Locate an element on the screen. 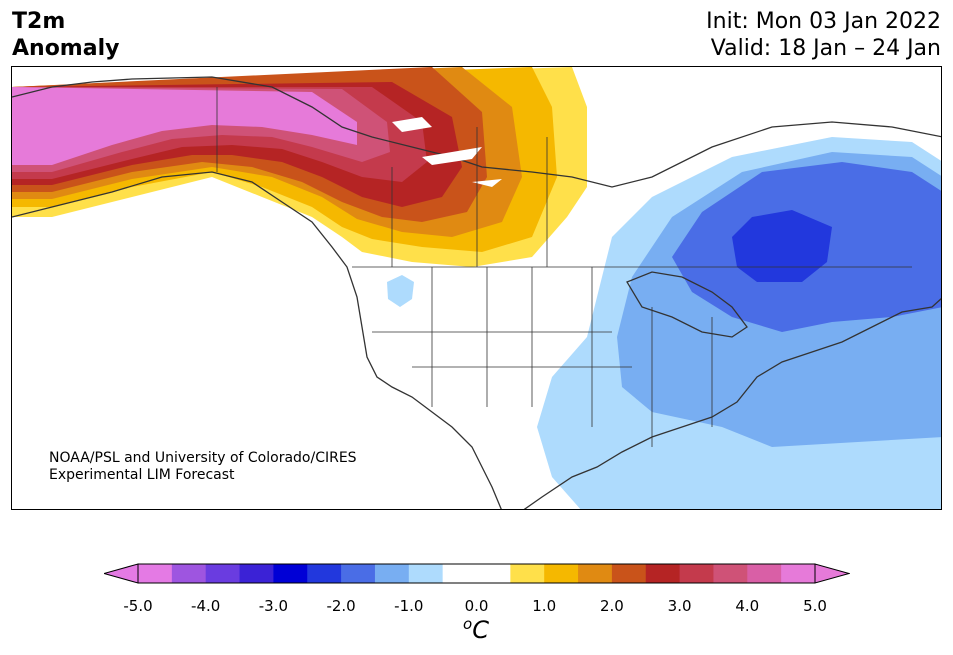  colorbar-tick-label: -3.0 is located at coordinates (273, 606).